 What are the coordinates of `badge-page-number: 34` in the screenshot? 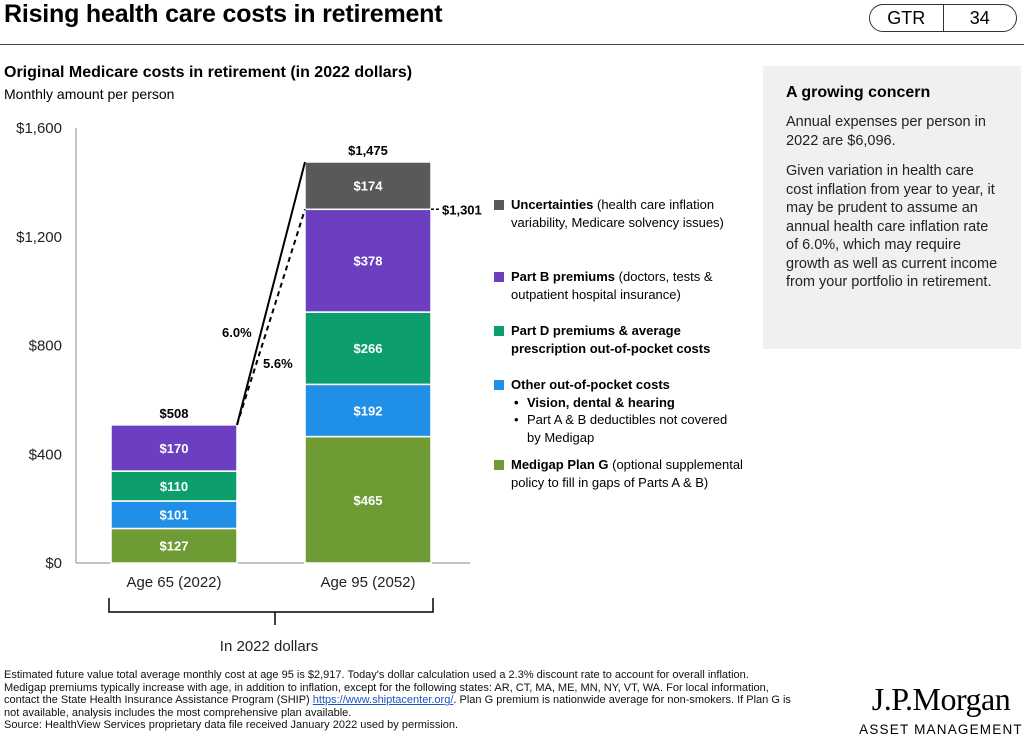 It's located at (979, 17).